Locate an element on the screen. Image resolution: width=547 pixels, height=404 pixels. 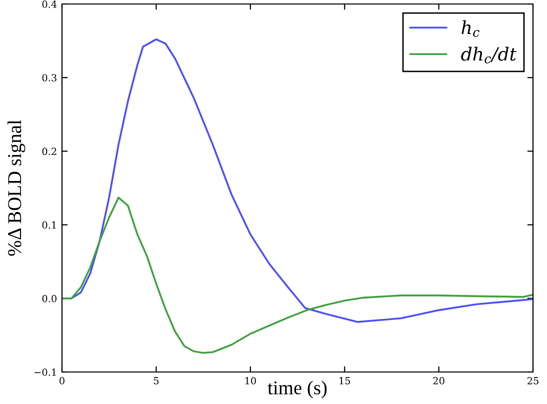
y-tick-label: 0.3 is located at coordinates (49, 78).